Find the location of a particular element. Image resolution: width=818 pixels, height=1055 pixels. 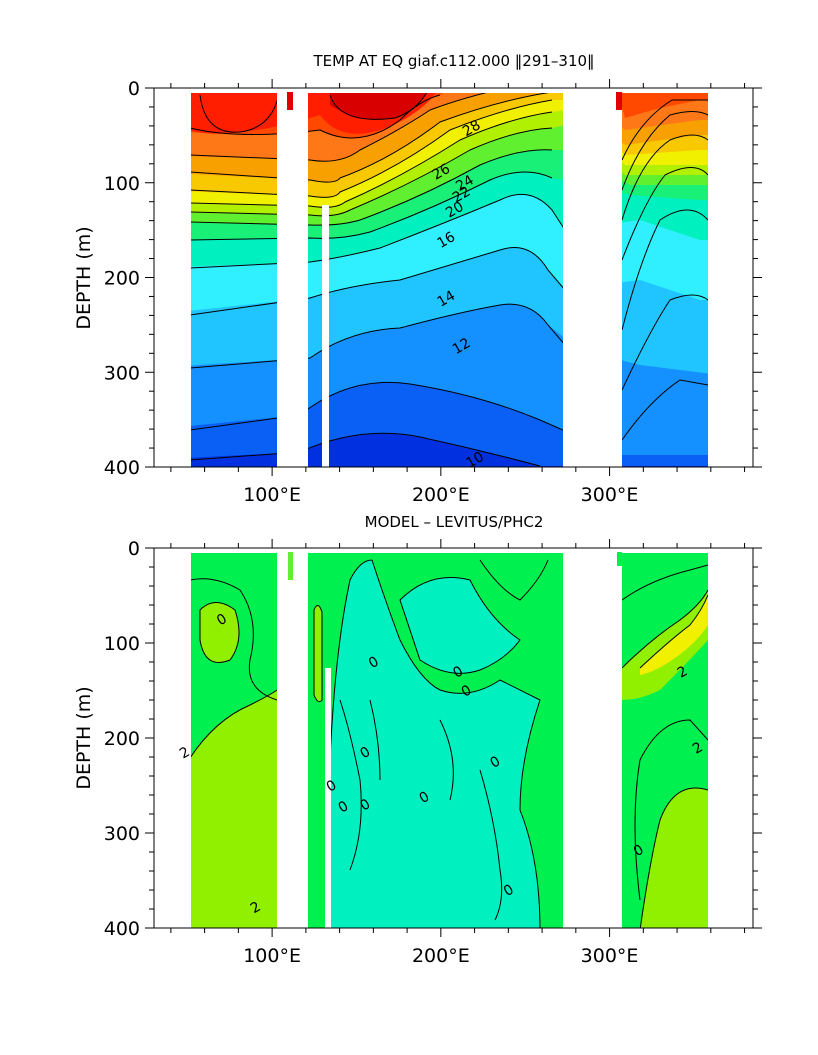

contour-label: 12 is located at coordinates (461, 346).